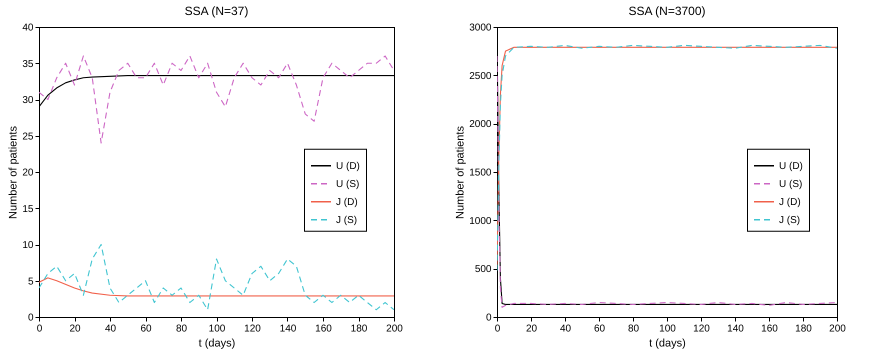 The image size is (892, 354). I want to click on chart-title: SSA (N=37), so click(216, 11).